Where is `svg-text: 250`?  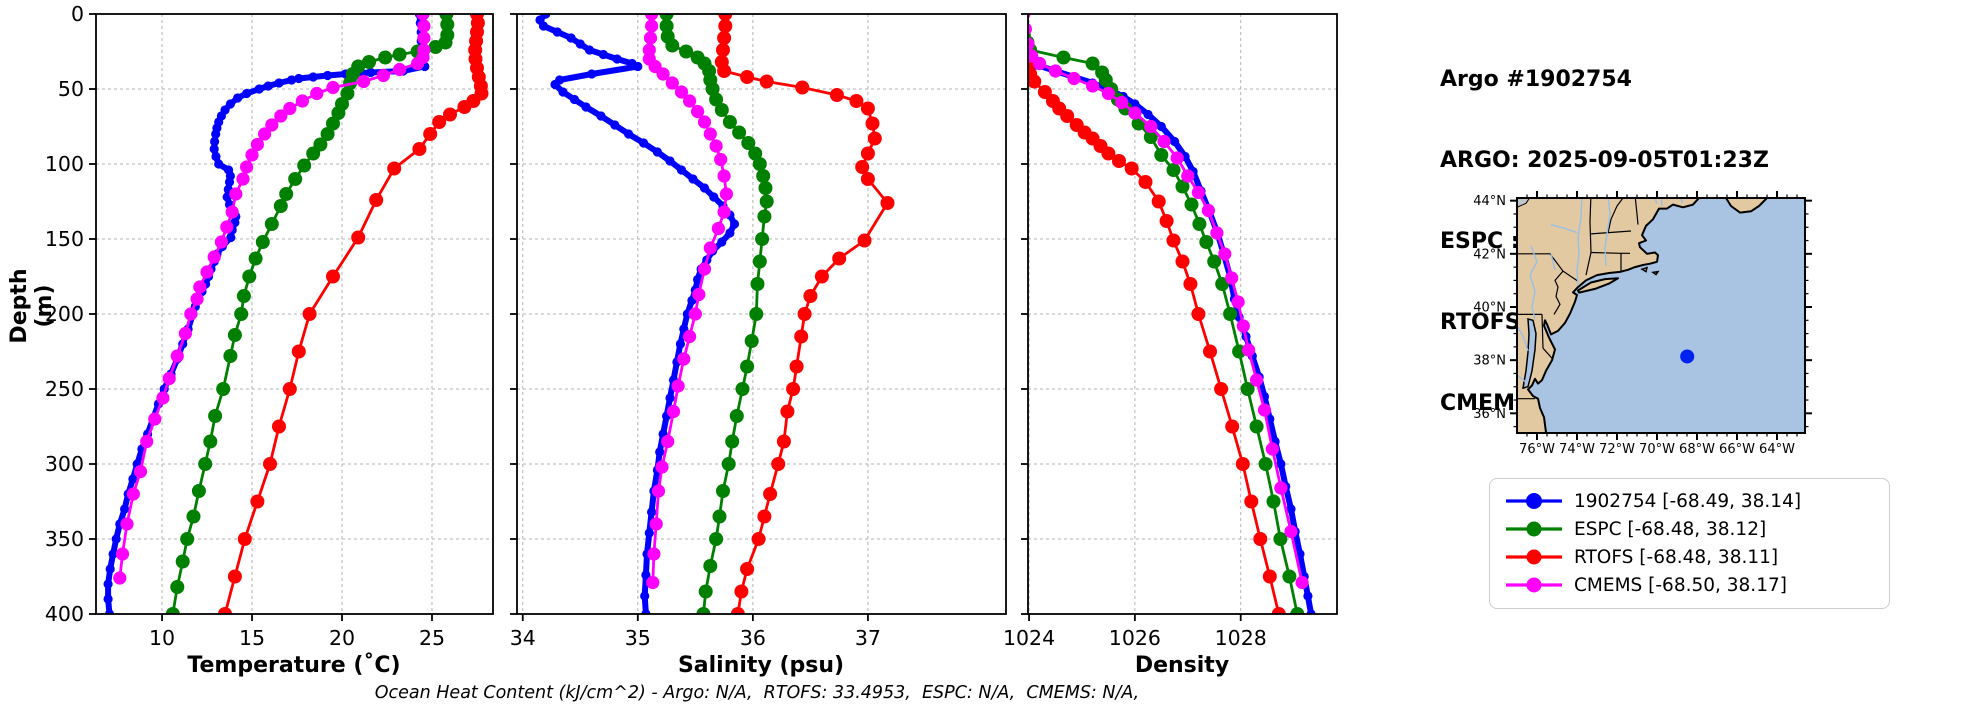 svg-text: 250 is located at coordinates (64, 389).